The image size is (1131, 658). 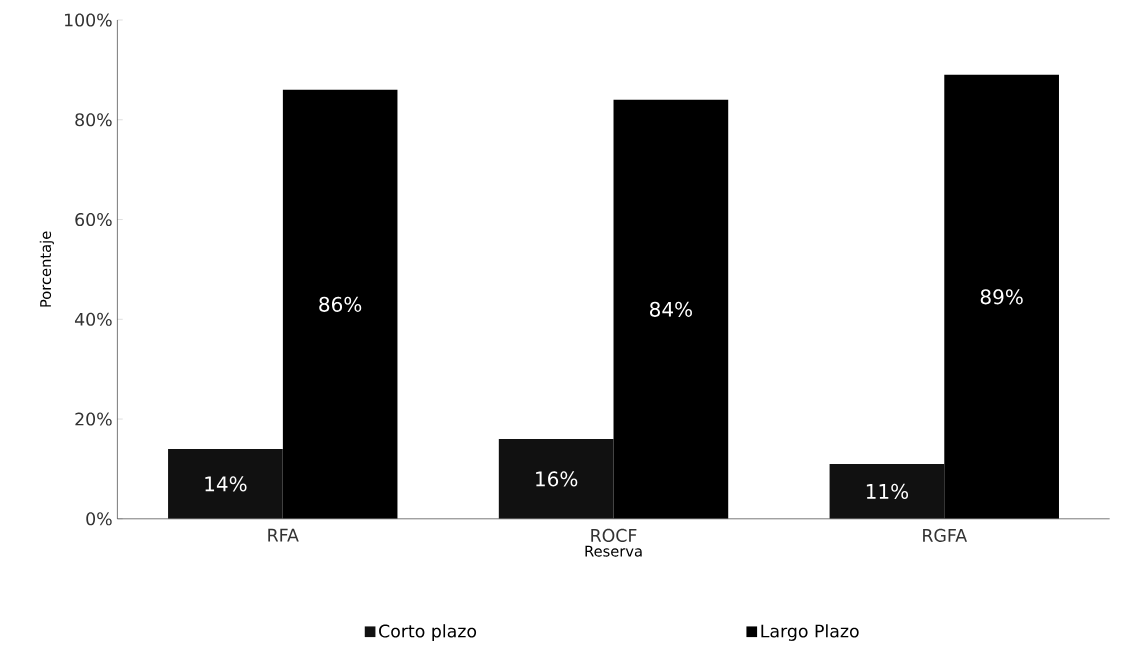 What do you see at coordinates (88, 20) in the screenshot?
I see `y-tick-label: 100%` at bounding box center [88, 20].